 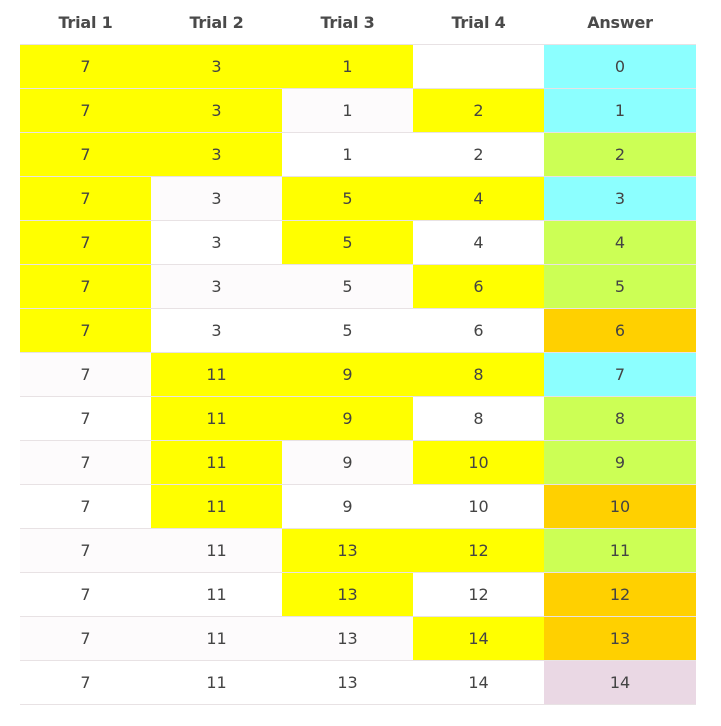 What do you see at coordinates (85, 22) in the screenshot?
I see `header-trial-1: Trial 1` at bounding box center [85, 22].